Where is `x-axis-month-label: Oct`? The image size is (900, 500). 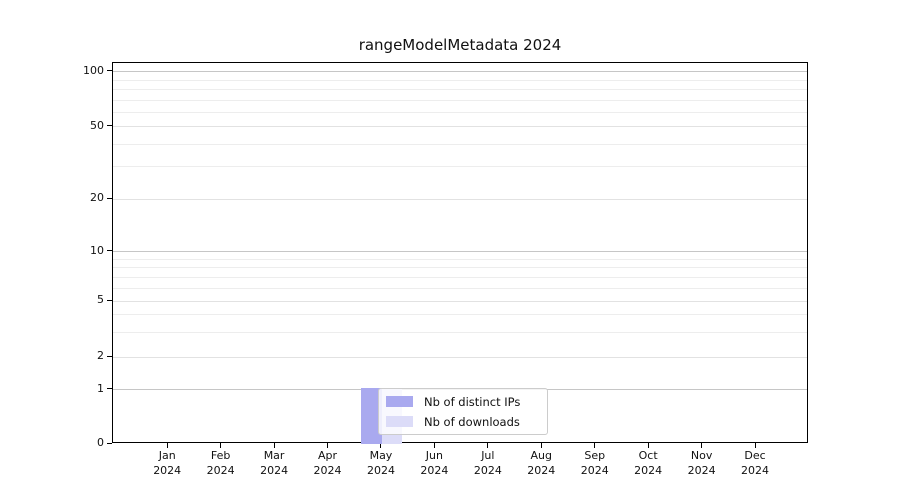 x-axis-month-label: Oct is located at coordinates (648, 455).